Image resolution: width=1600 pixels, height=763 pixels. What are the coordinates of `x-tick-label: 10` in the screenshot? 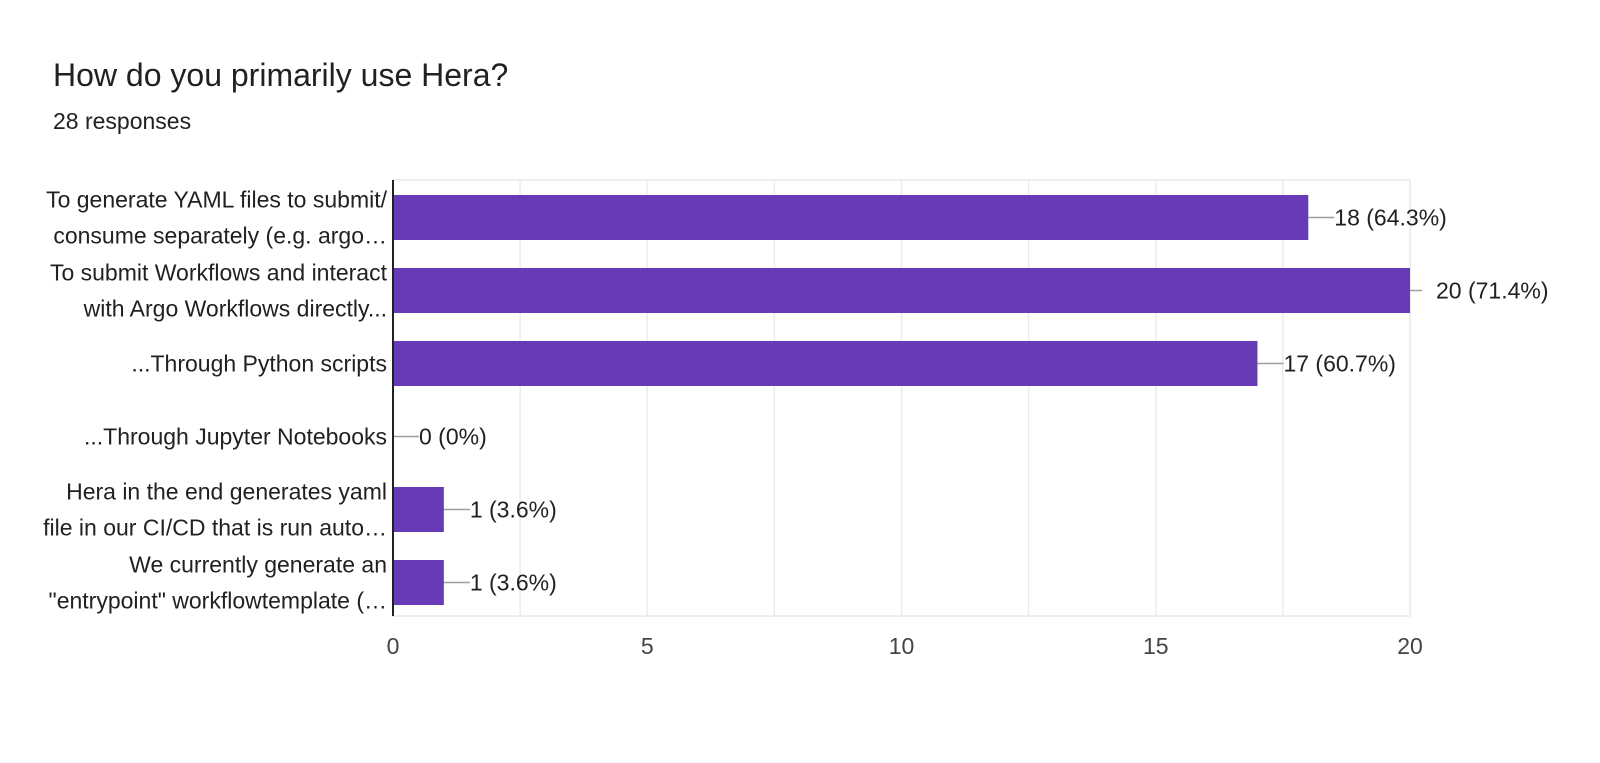 It's located at (902, 646).